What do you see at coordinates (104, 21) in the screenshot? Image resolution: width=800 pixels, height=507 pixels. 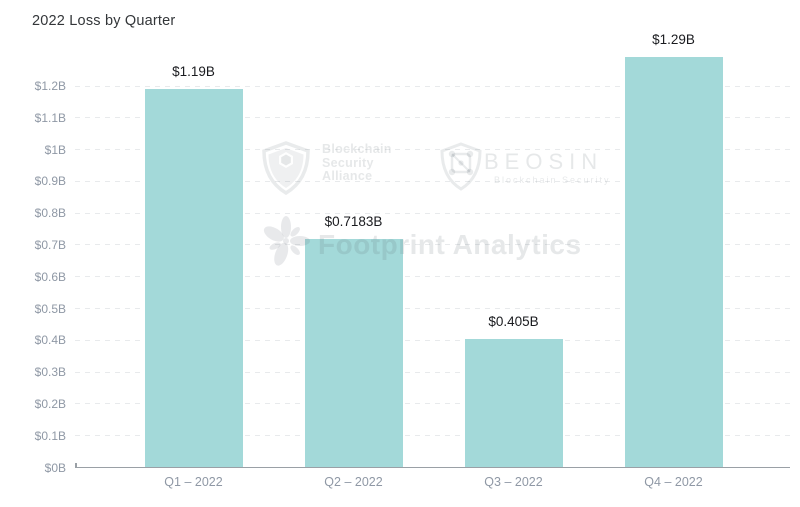 I see `chart-title: 2022 Loss by Quarter` at bounding box center [104, 21].